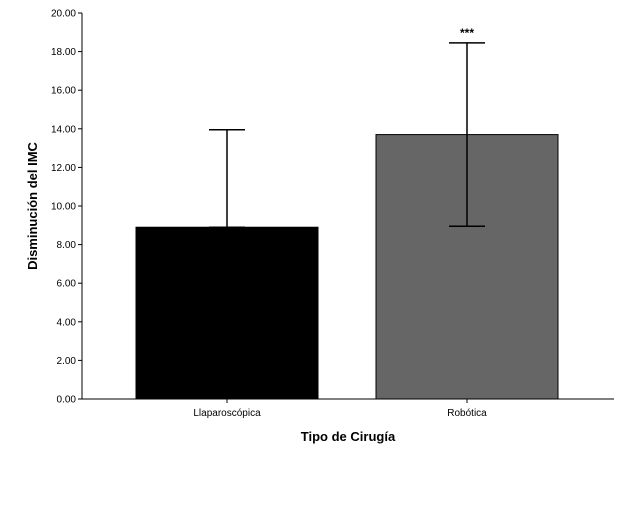  I want to click on y-tick-label-1: 2.00, so click(67, 361).